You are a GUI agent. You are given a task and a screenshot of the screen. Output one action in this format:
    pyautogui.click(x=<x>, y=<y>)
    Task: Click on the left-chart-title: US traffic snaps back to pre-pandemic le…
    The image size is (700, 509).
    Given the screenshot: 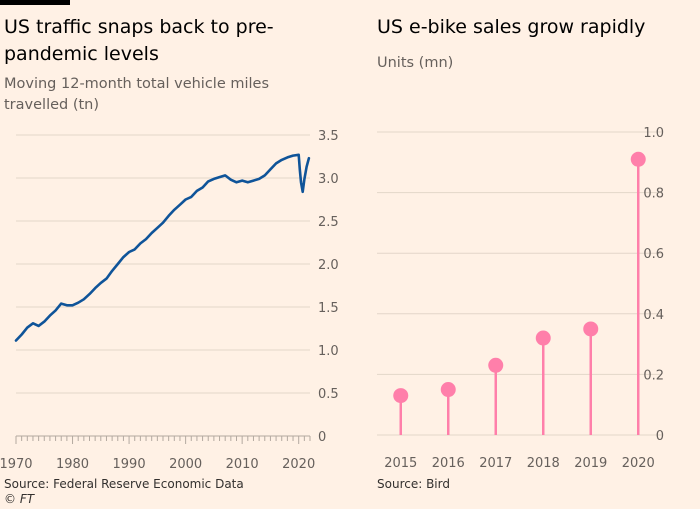 What is the action you would take?
    pyautogui.click(x=139, y=40)
    